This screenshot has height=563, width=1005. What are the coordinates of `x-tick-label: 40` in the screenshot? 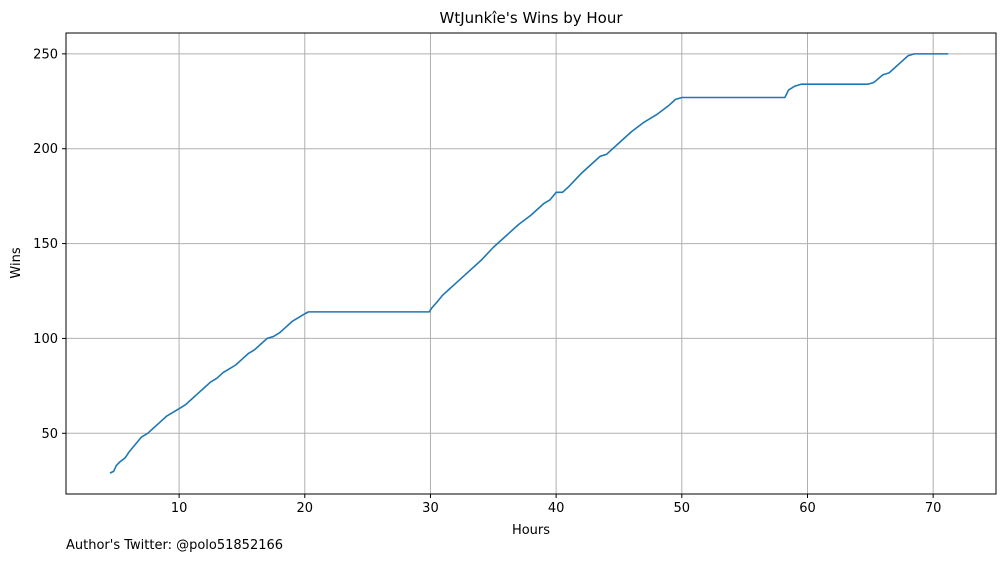 It's located at (556, 508).